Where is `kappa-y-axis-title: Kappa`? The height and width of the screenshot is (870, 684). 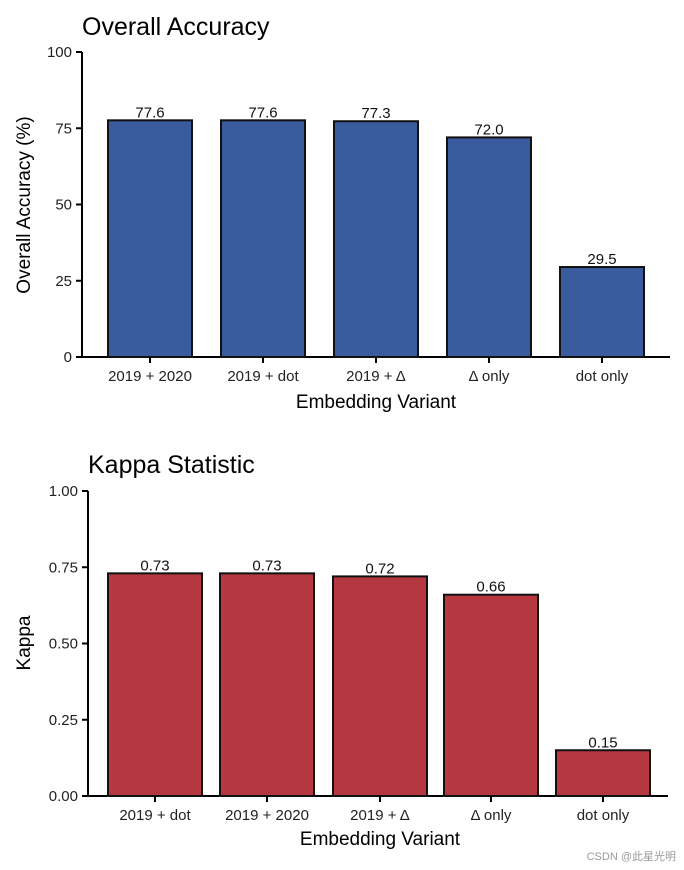 kappa-y-axis-title: Kappa is located at coordinates (24, 642).